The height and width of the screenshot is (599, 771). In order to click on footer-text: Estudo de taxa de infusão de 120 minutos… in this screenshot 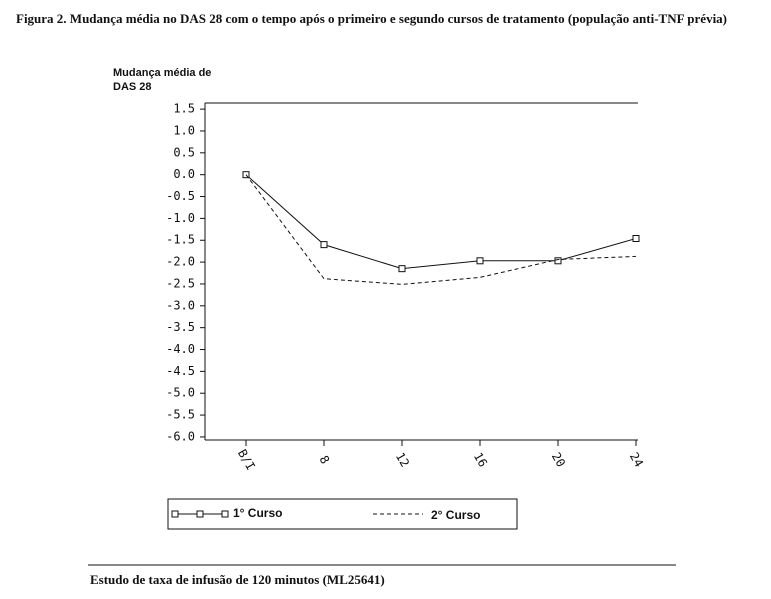, I will do `click(237, 579)`.